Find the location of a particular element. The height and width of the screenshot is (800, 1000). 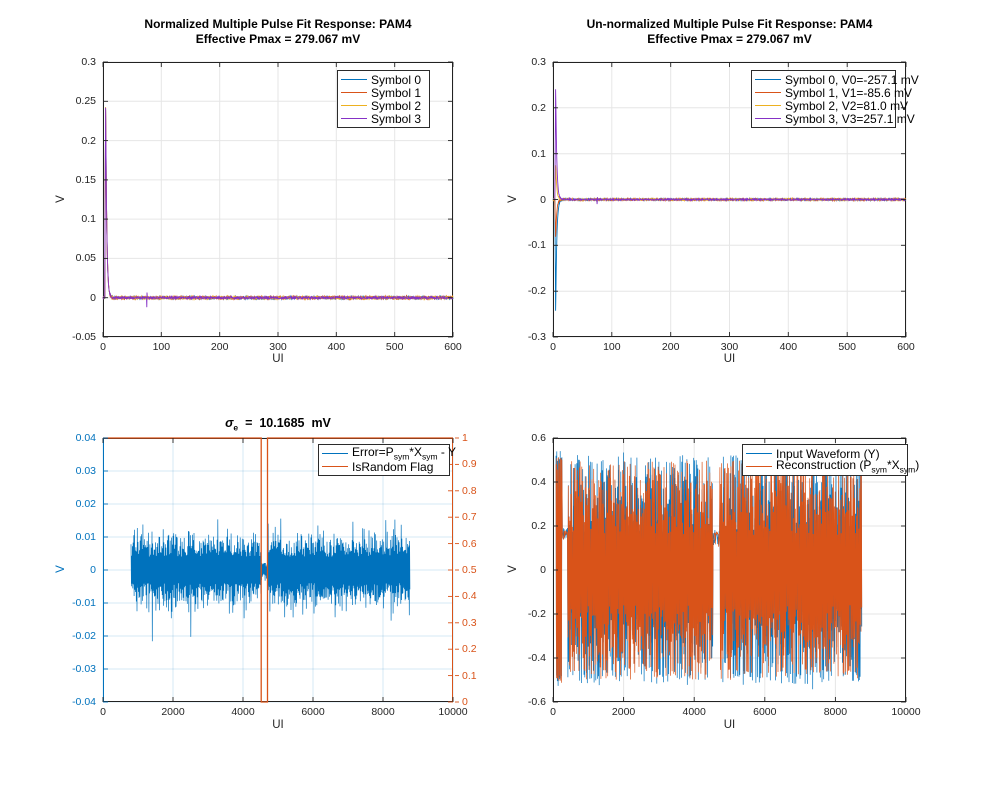

legend-label: Symbol 0 is located at coordinates (396, 79).